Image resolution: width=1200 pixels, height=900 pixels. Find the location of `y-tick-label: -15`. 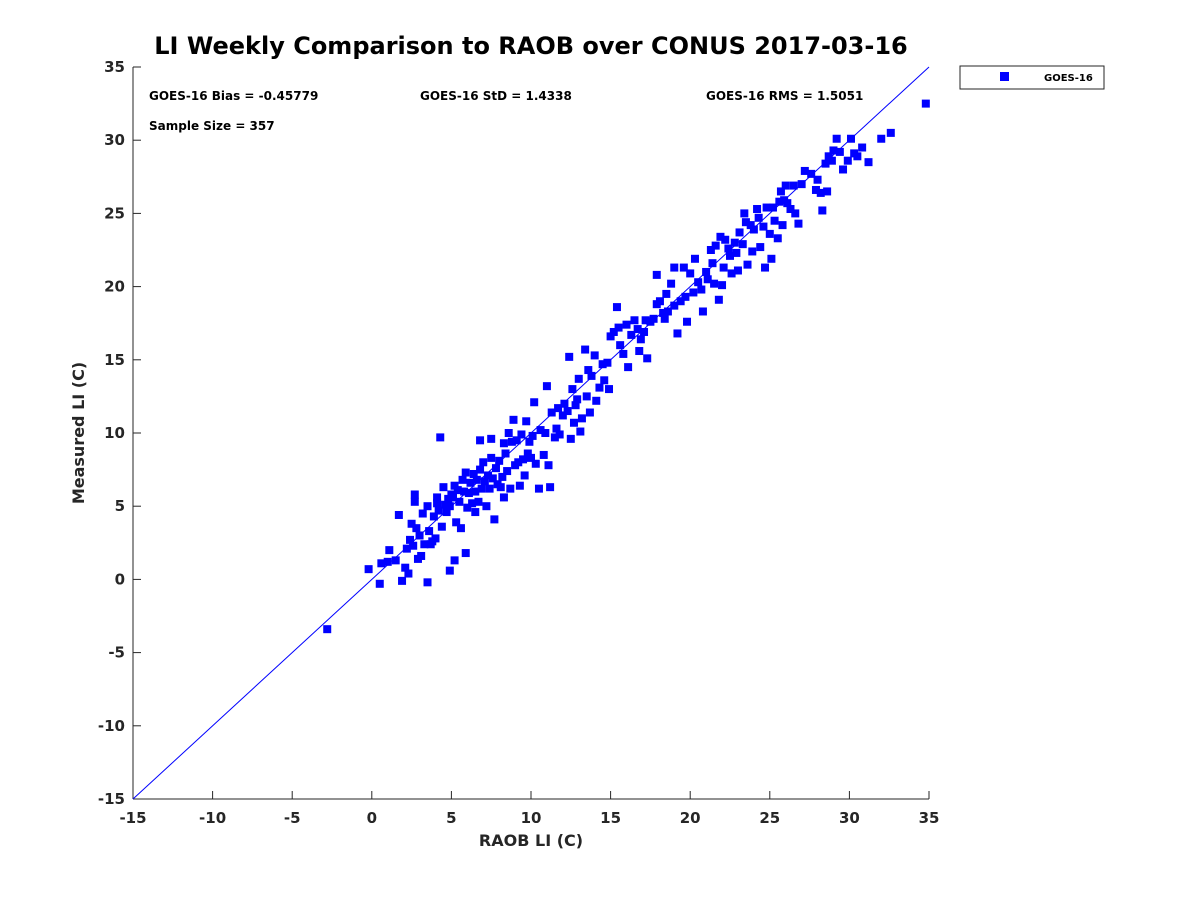

y-tick-label: -15 is located at coordinates (111, 799).